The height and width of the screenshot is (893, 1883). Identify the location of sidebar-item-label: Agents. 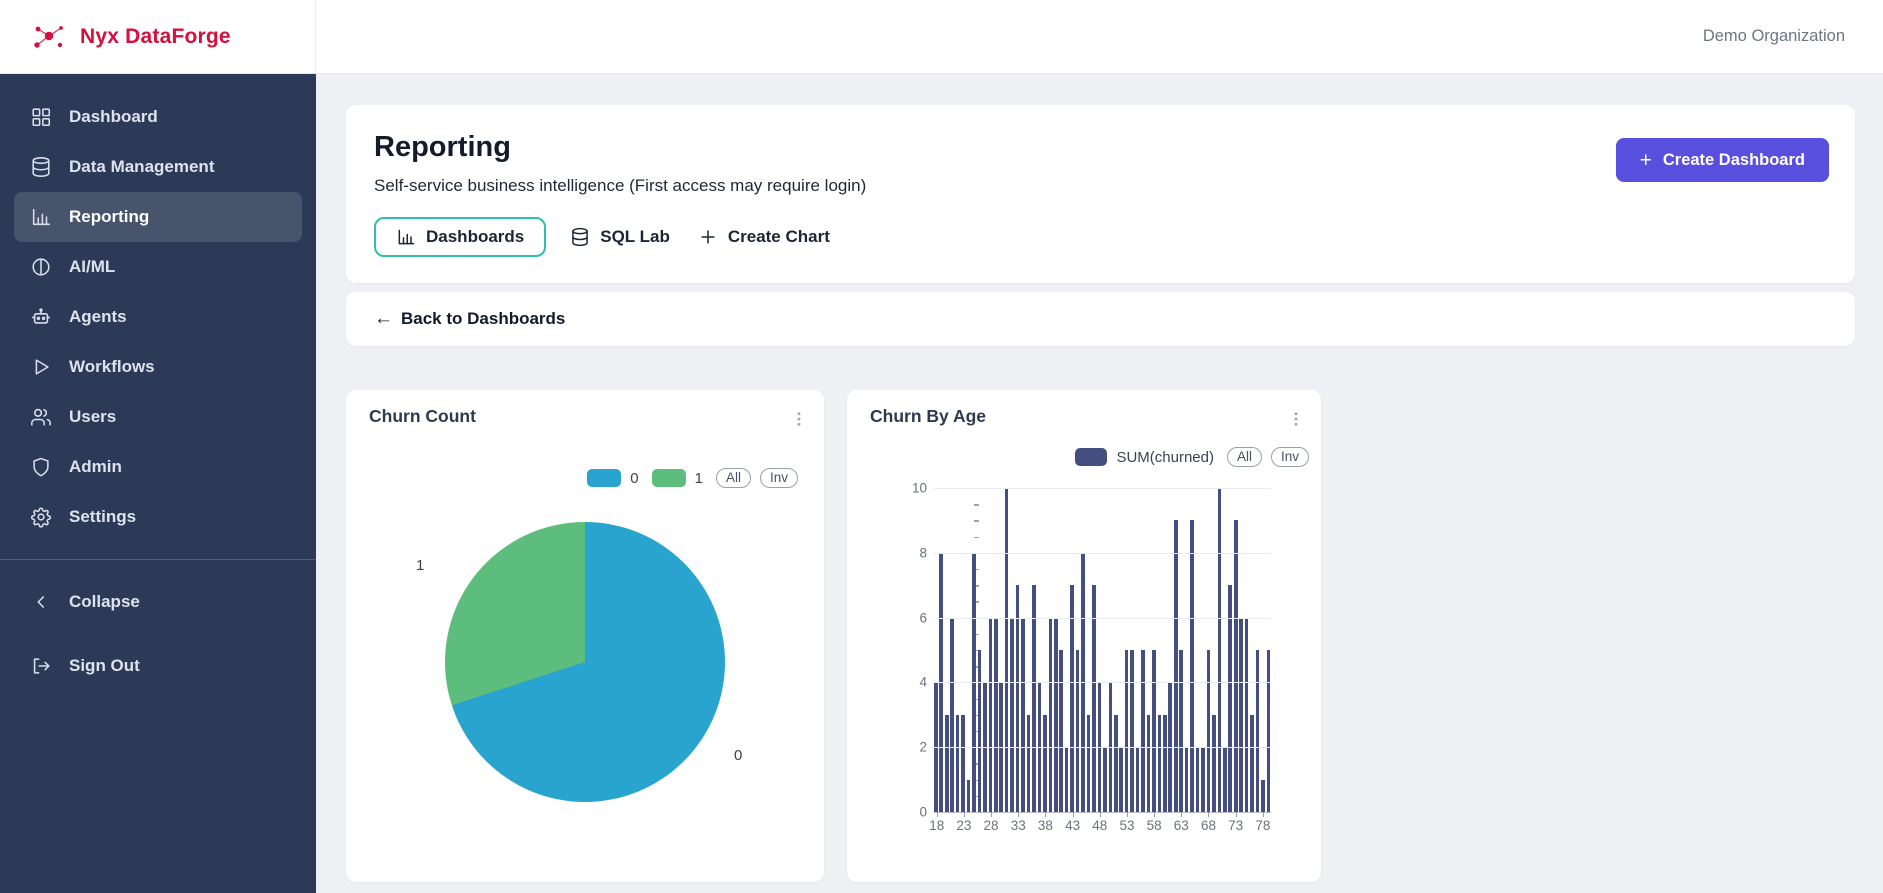
(98, 316).